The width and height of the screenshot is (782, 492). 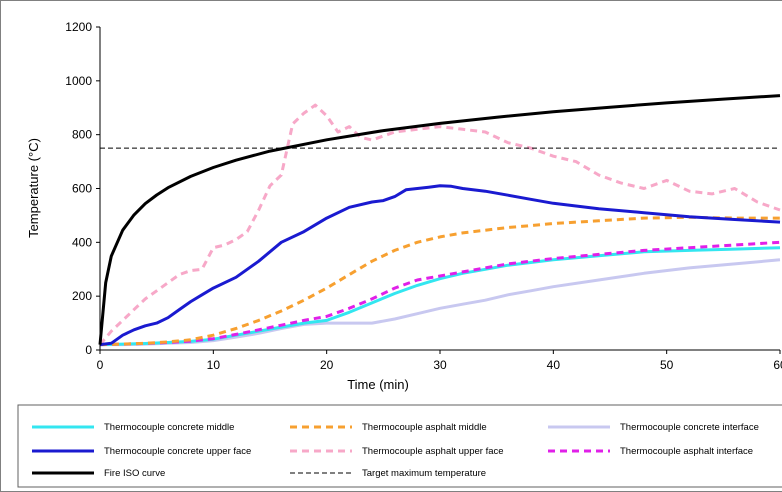 I want to click on y-axis-ticks: 0 200 400 600 800 1000 1200, so click(x=82, y=188).